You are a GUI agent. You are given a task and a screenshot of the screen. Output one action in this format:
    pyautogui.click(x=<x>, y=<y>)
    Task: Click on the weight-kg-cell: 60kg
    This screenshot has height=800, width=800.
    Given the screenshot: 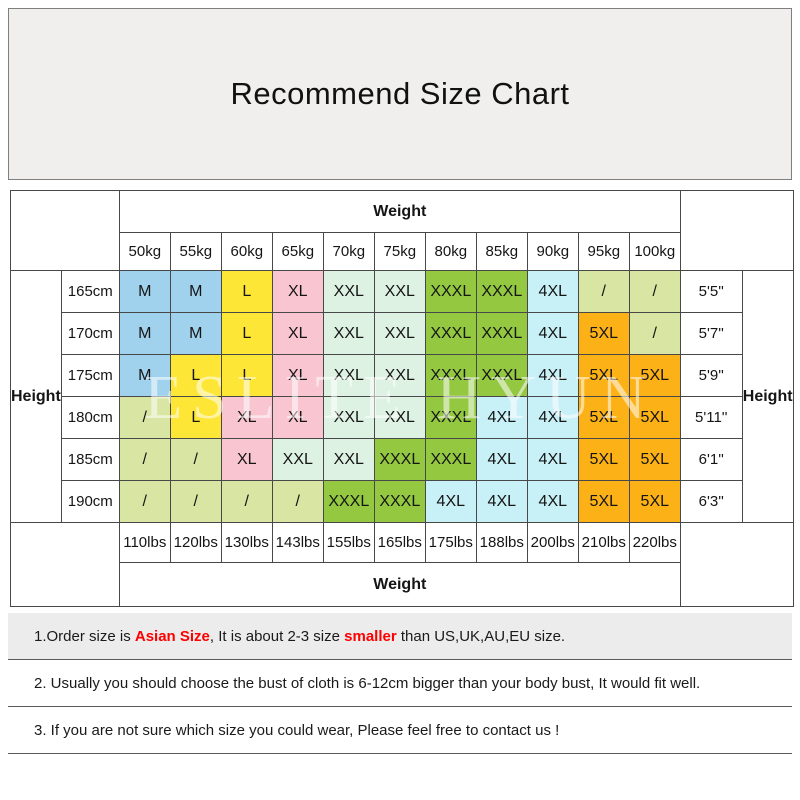 What is the action you would take?
    pyautogui.click(x=246, y=251)
    